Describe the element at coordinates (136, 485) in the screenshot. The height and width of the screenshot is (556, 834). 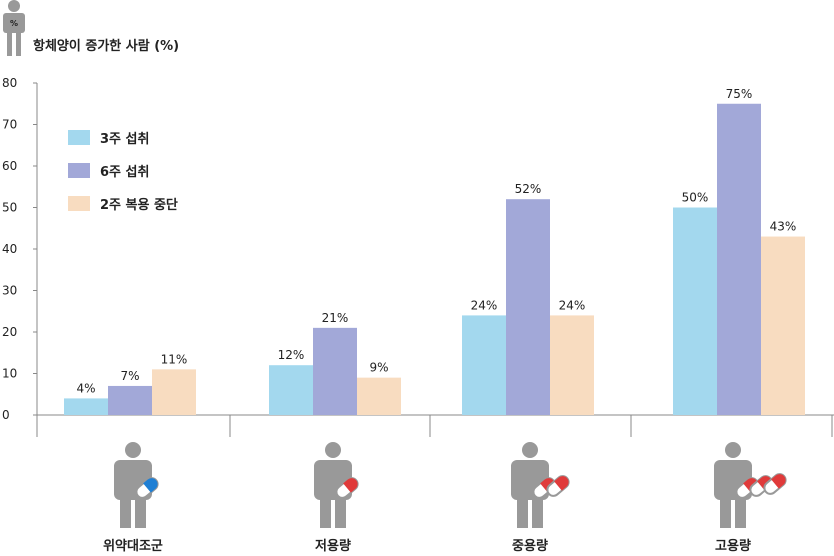
I see `person-one-blue-pill-icon` at that location.